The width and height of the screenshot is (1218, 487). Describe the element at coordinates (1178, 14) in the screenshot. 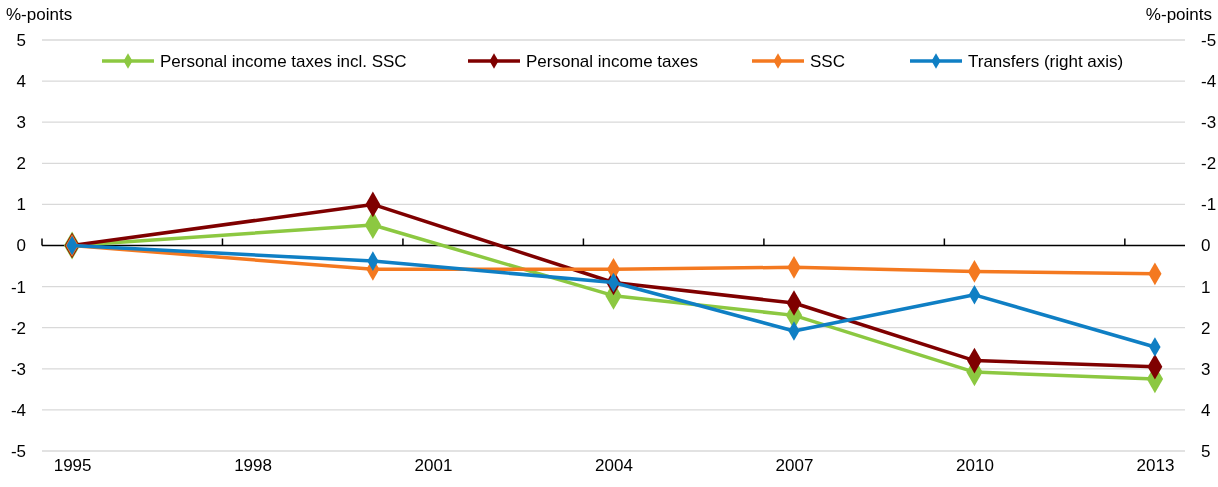

I see `y2-axis-title: %-points` at that location.